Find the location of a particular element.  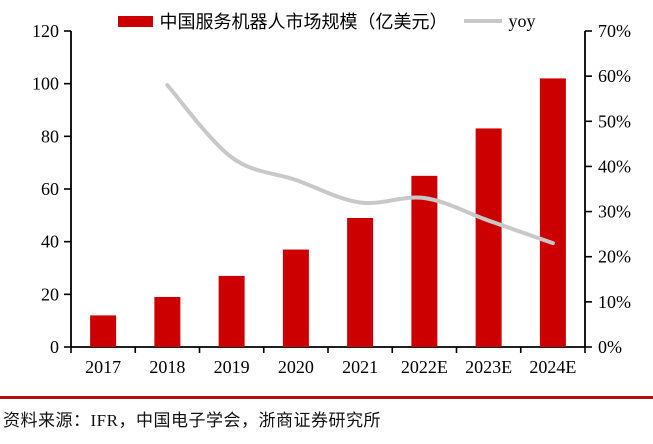

divider is located at coordinates (326, 397).